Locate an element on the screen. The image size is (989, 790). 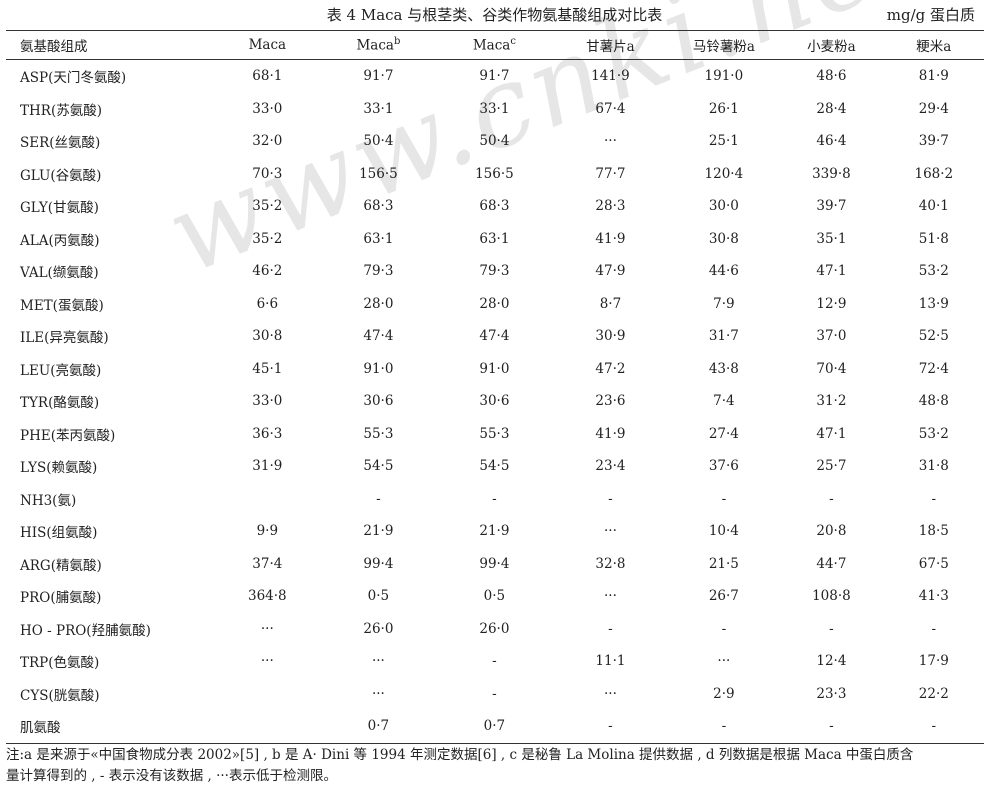
table-row: HIS(组氨酸) 9·9 21·9 21·9 ··· 10·4 20·8 18·5 is located at coordinates (495, 531).